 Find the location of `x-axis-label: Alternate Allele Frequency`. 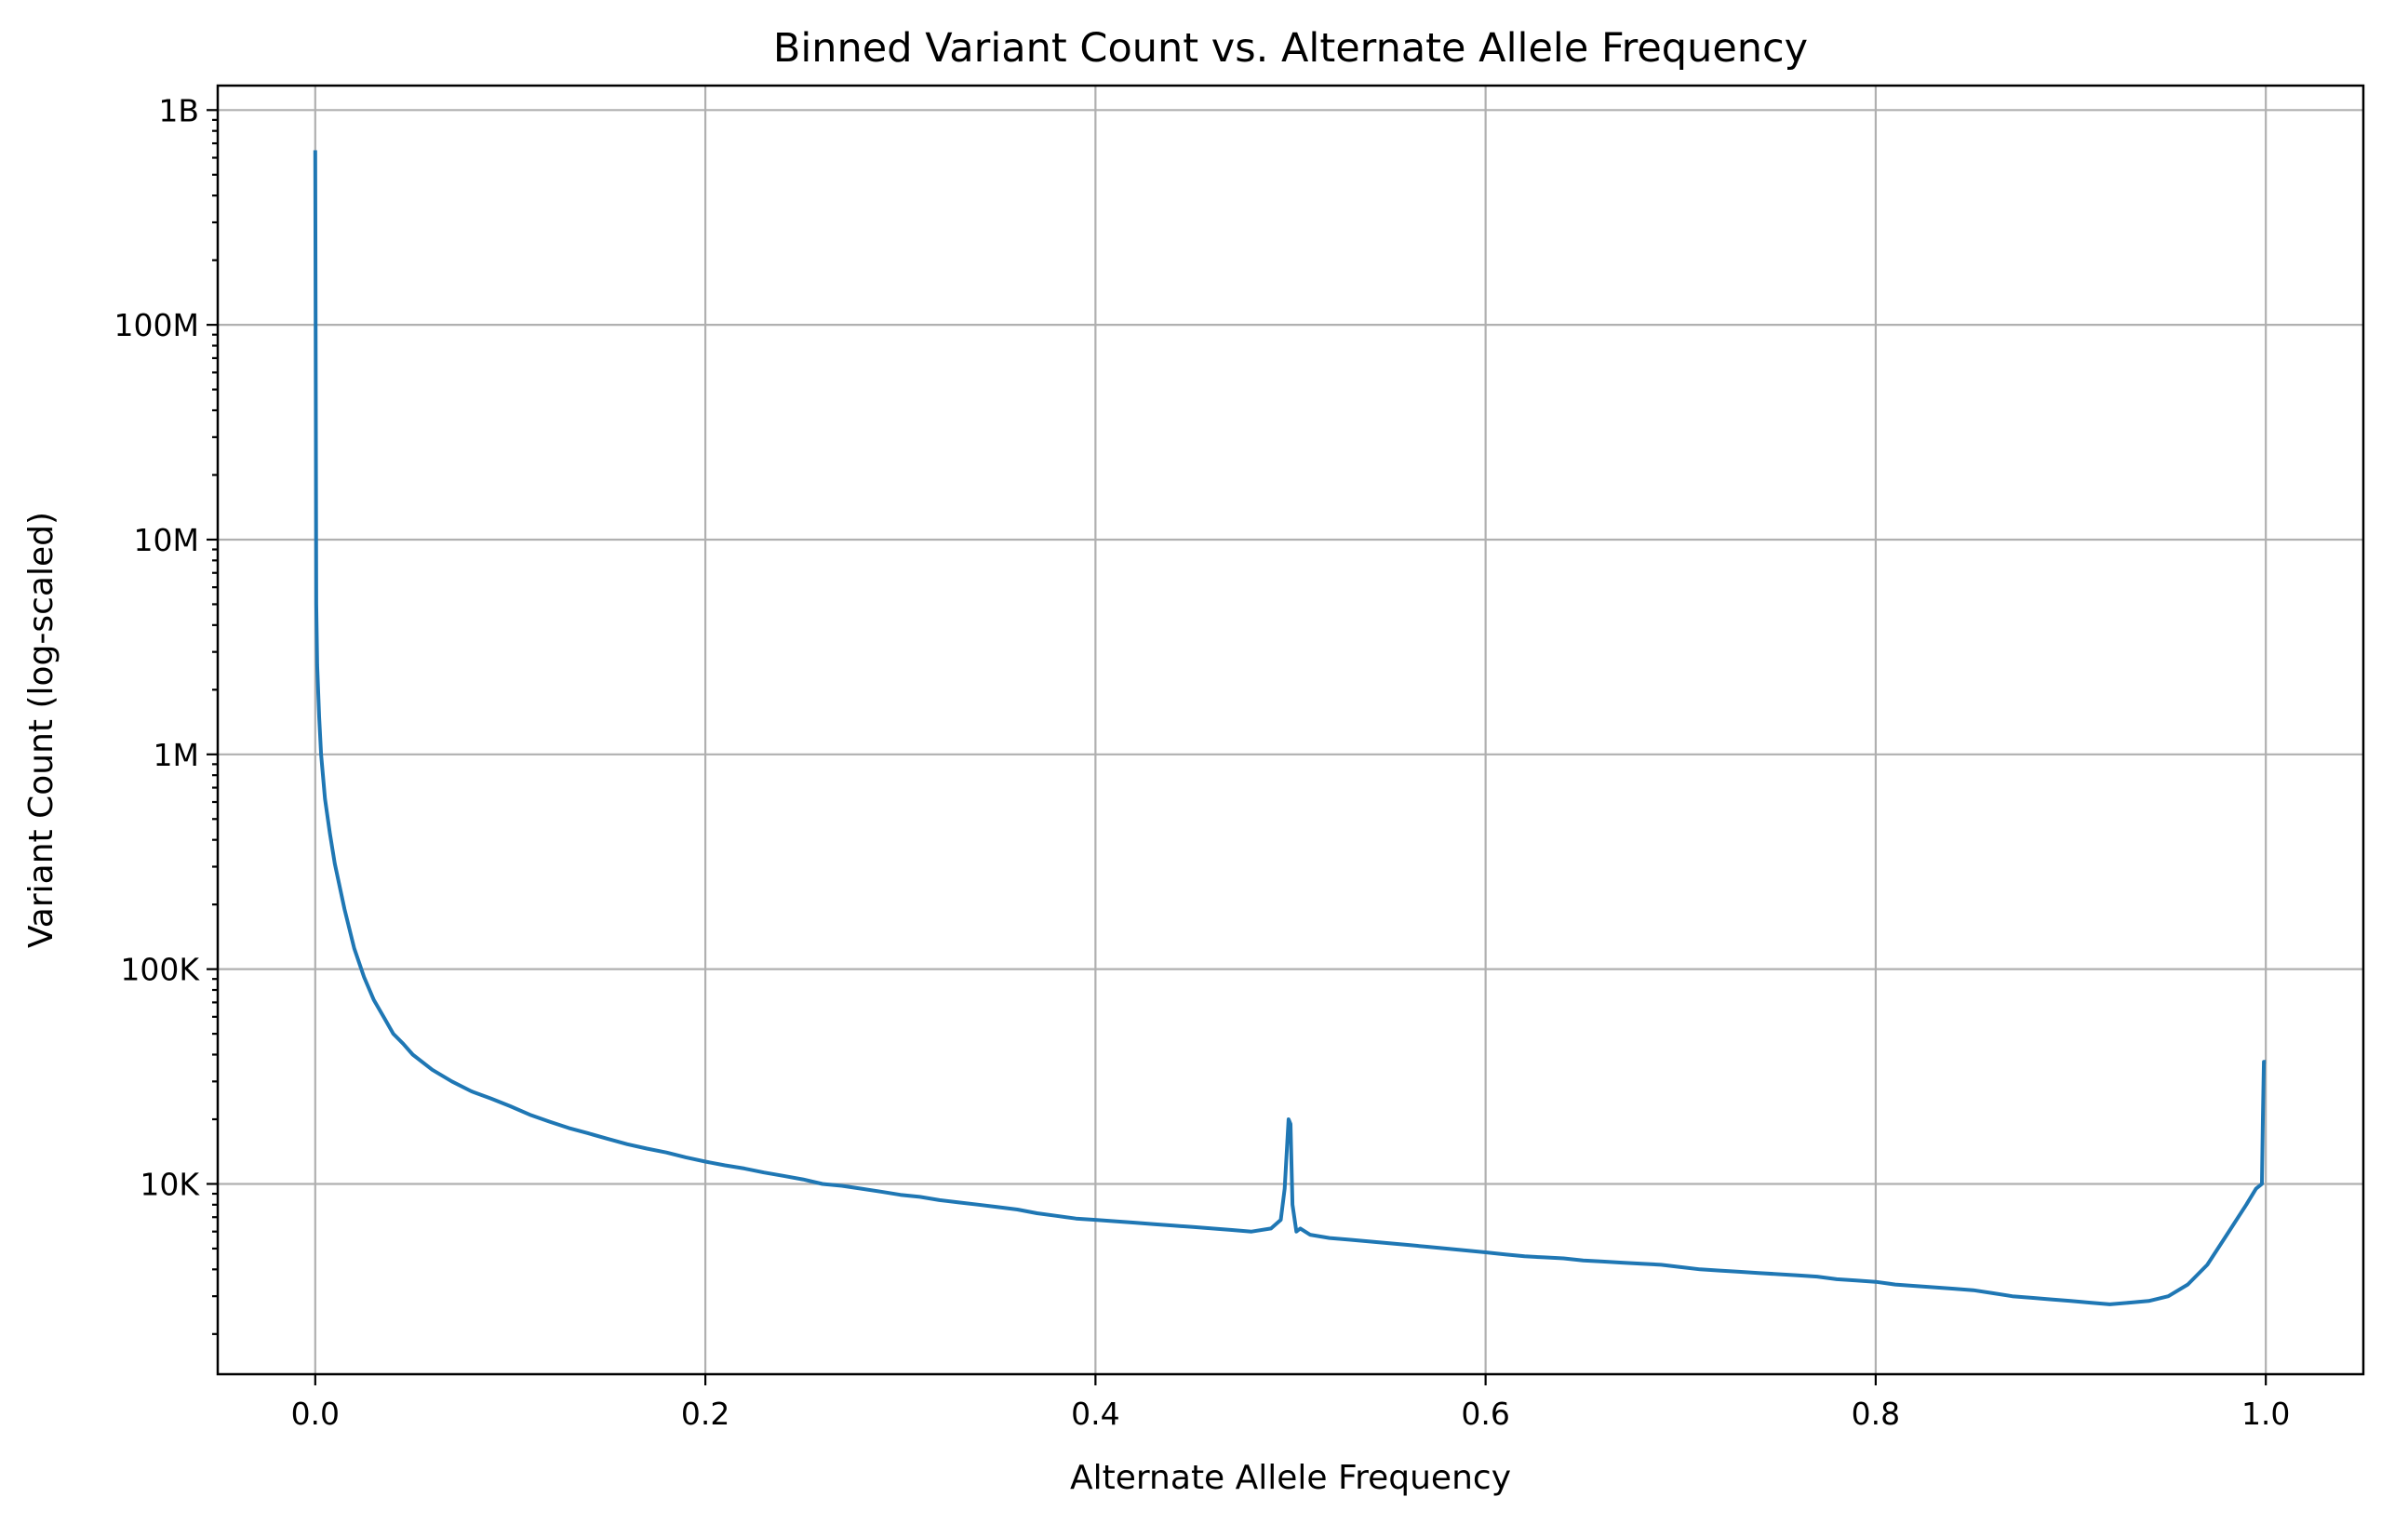

x-axis-label: Alternate Allele Frequency is located at coordinates (1291, 1478).